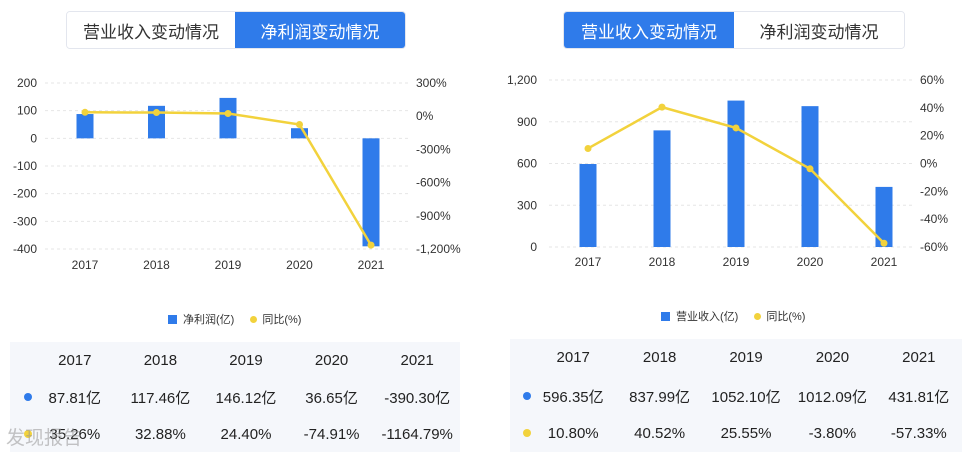 The width and height of the screenshot is (969, 452). I want to click on y-right-tick-label: -900%, so click(433, 216).